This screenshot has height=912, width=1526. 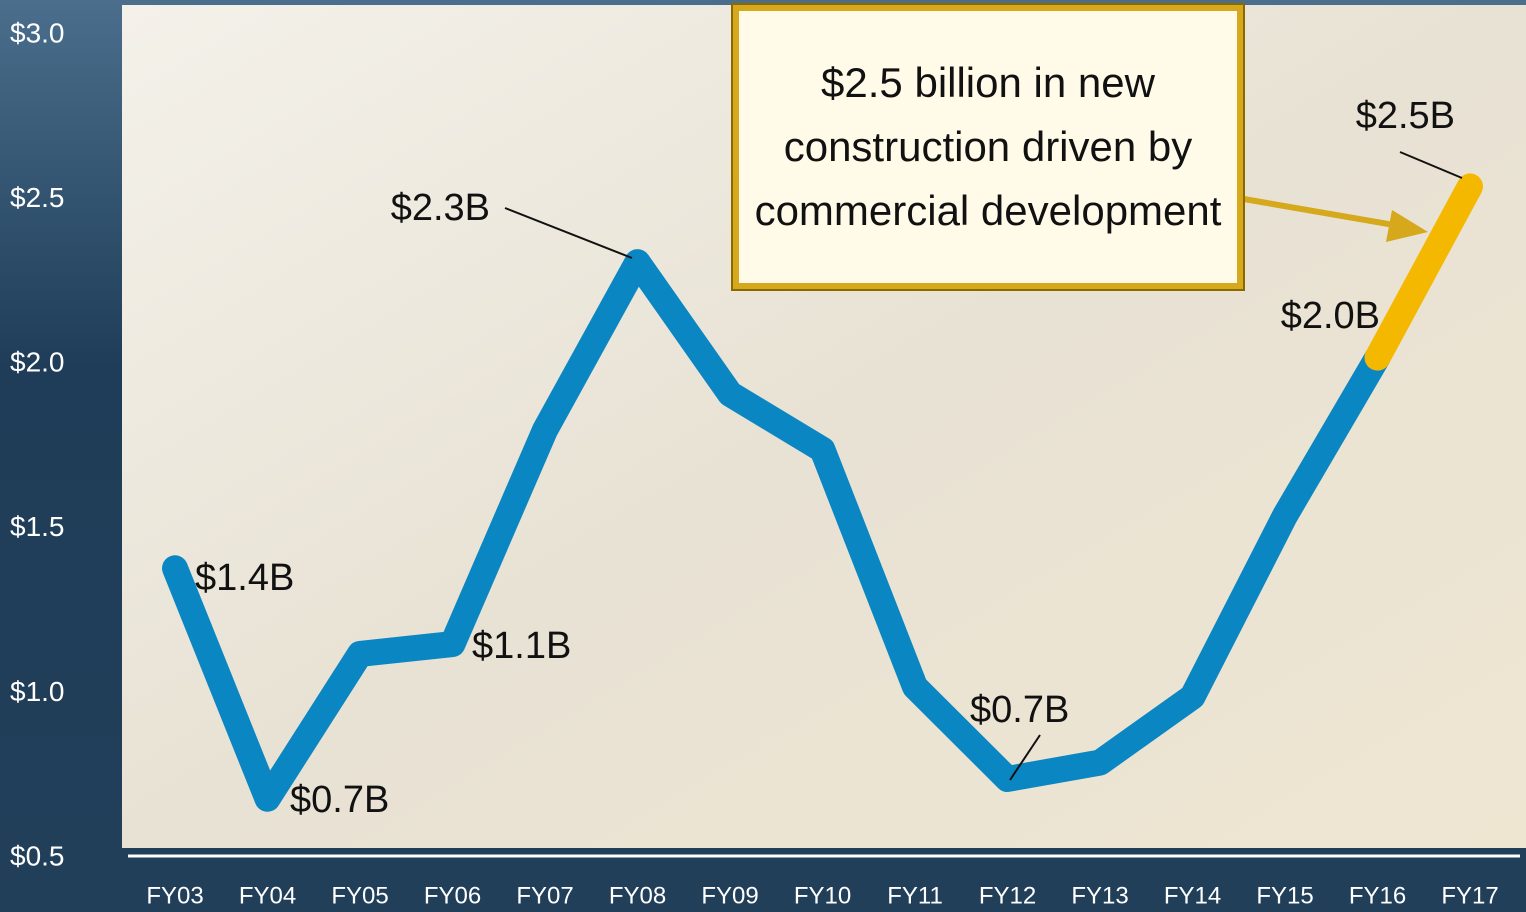 What do you see at coordinates (37, 526) in the screenshot?
I see `y-tick-label: $1.5` at bounding box center [37, 526].